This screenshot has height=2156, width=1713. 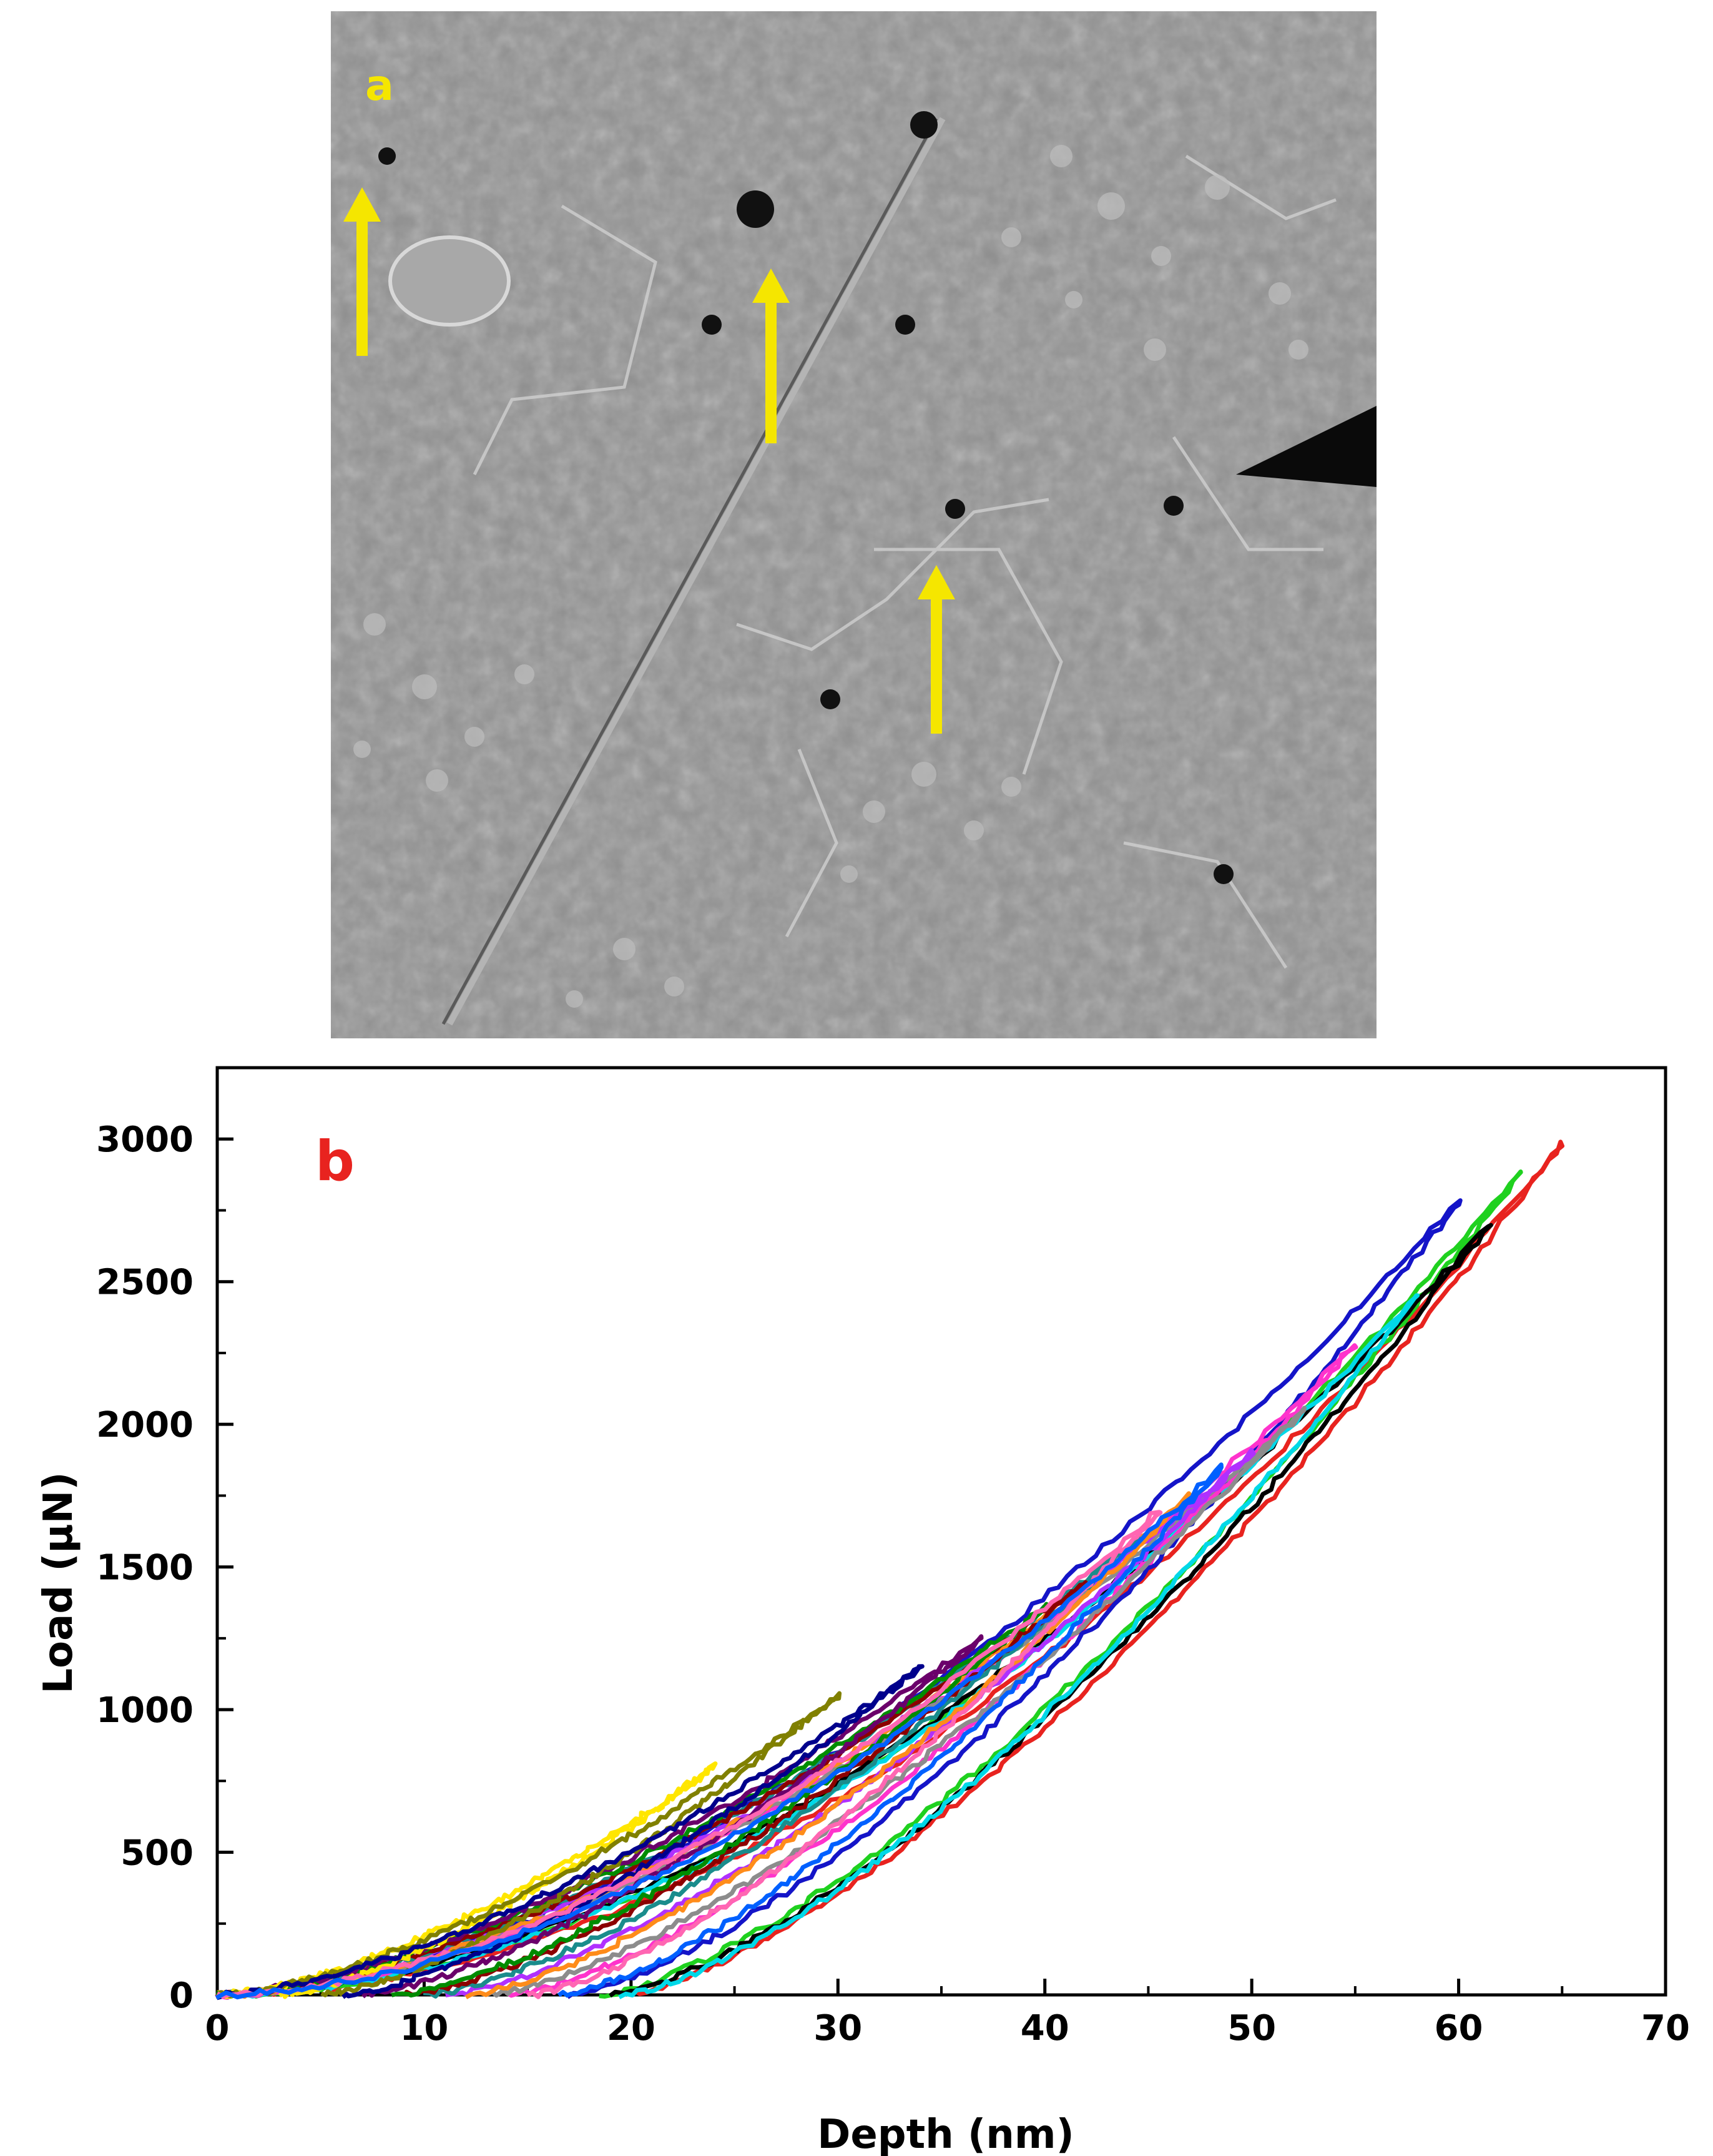 I want to click on y-axis-title: Load (µN), so click(x=59, y=1582).